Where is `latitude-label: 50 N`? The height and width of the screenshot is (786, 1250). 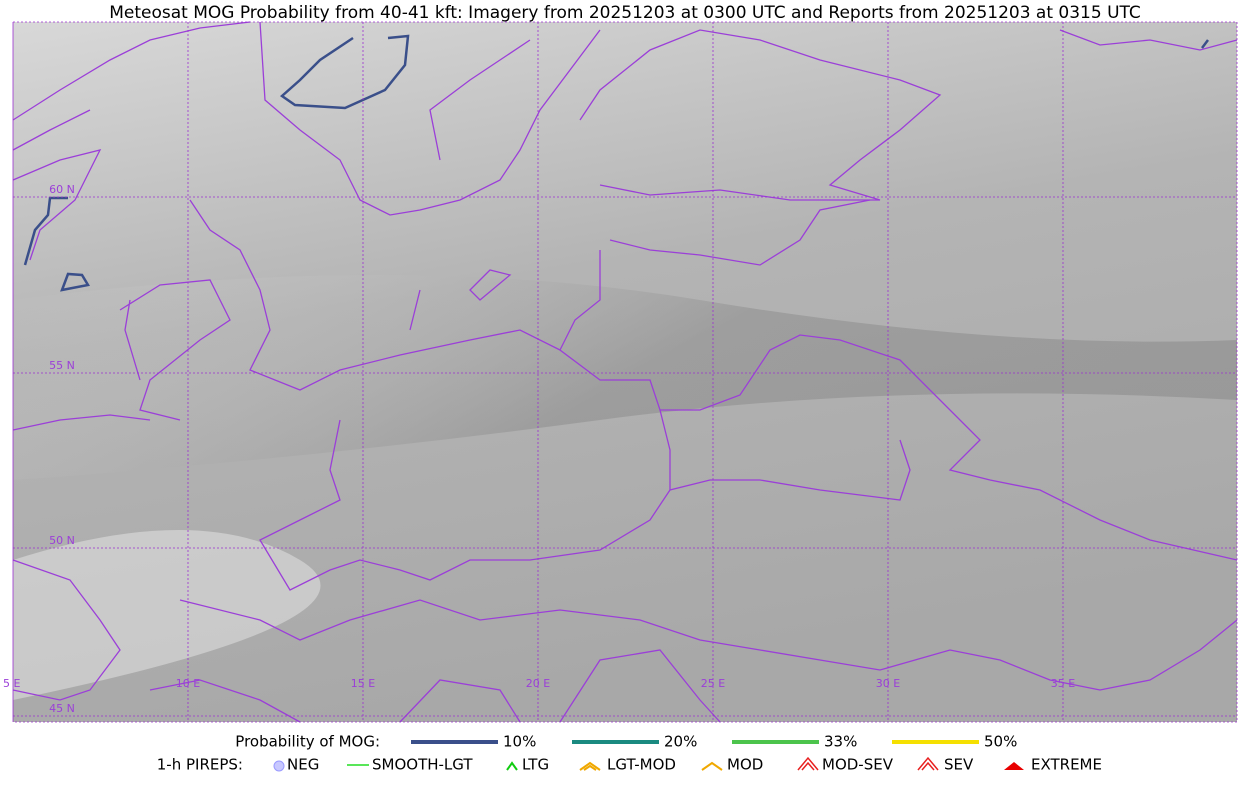
latitude-label: 50 N is located at coordinates (62, 540).